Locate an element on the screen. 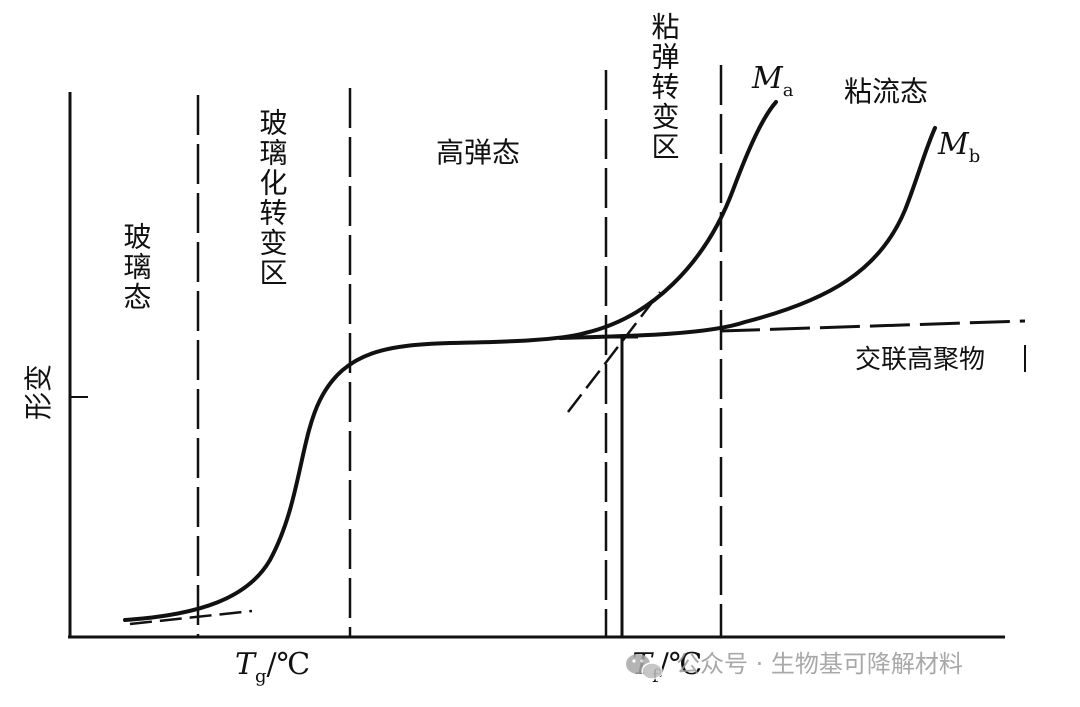  region-label-viscoelastic-transition: 粘弹转变区 is located at coordinates (664, 87).